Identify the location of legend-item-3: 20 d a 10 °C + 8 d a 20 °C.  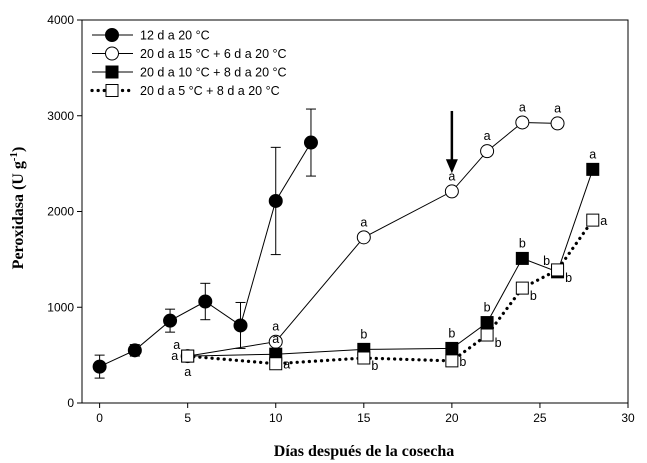
(189, 72).